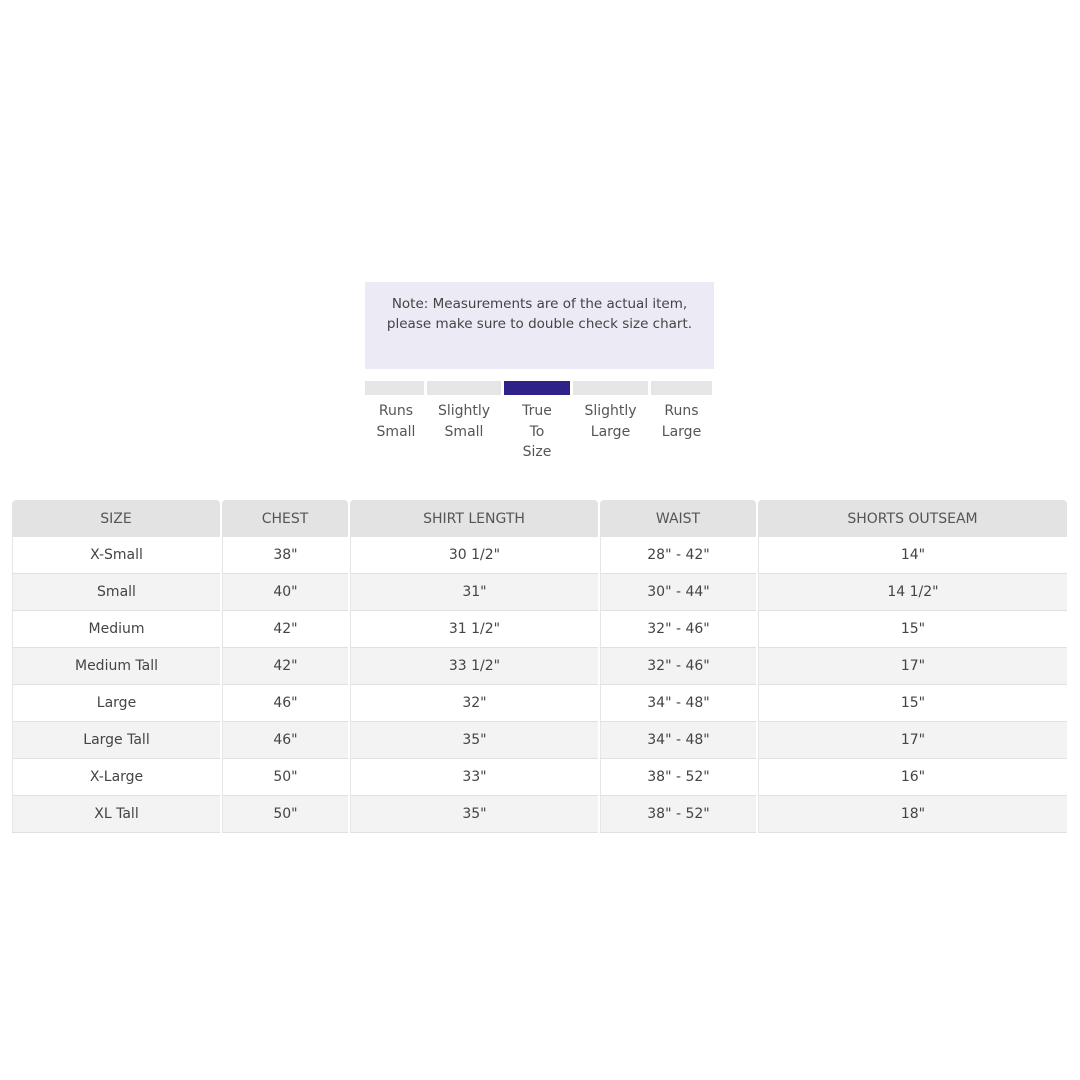 The image size is (1080, 1080). I want to click on cell-shorts-outseam: 18", so click(912, 814).